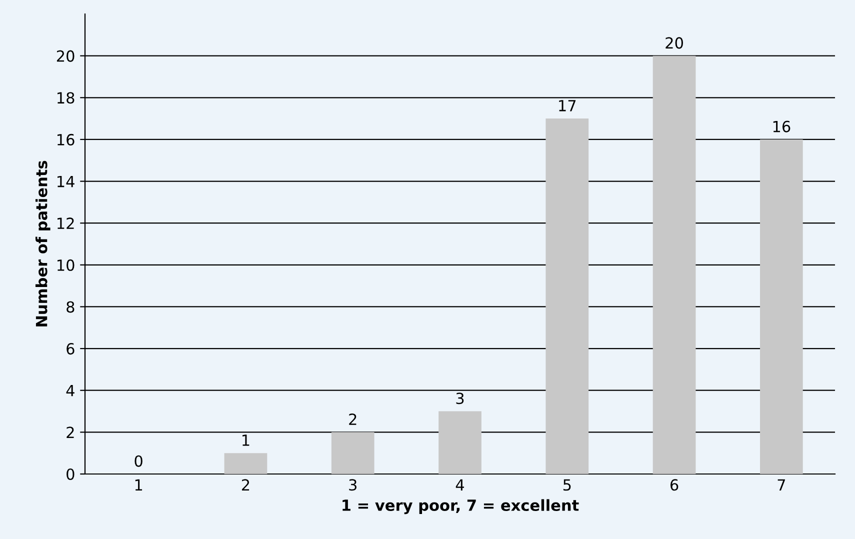 This screenshot has width=855, height=539. Describe the element at coordinates (70, 474) in the screenshot. I see `y-tick-label: 0` at that location.